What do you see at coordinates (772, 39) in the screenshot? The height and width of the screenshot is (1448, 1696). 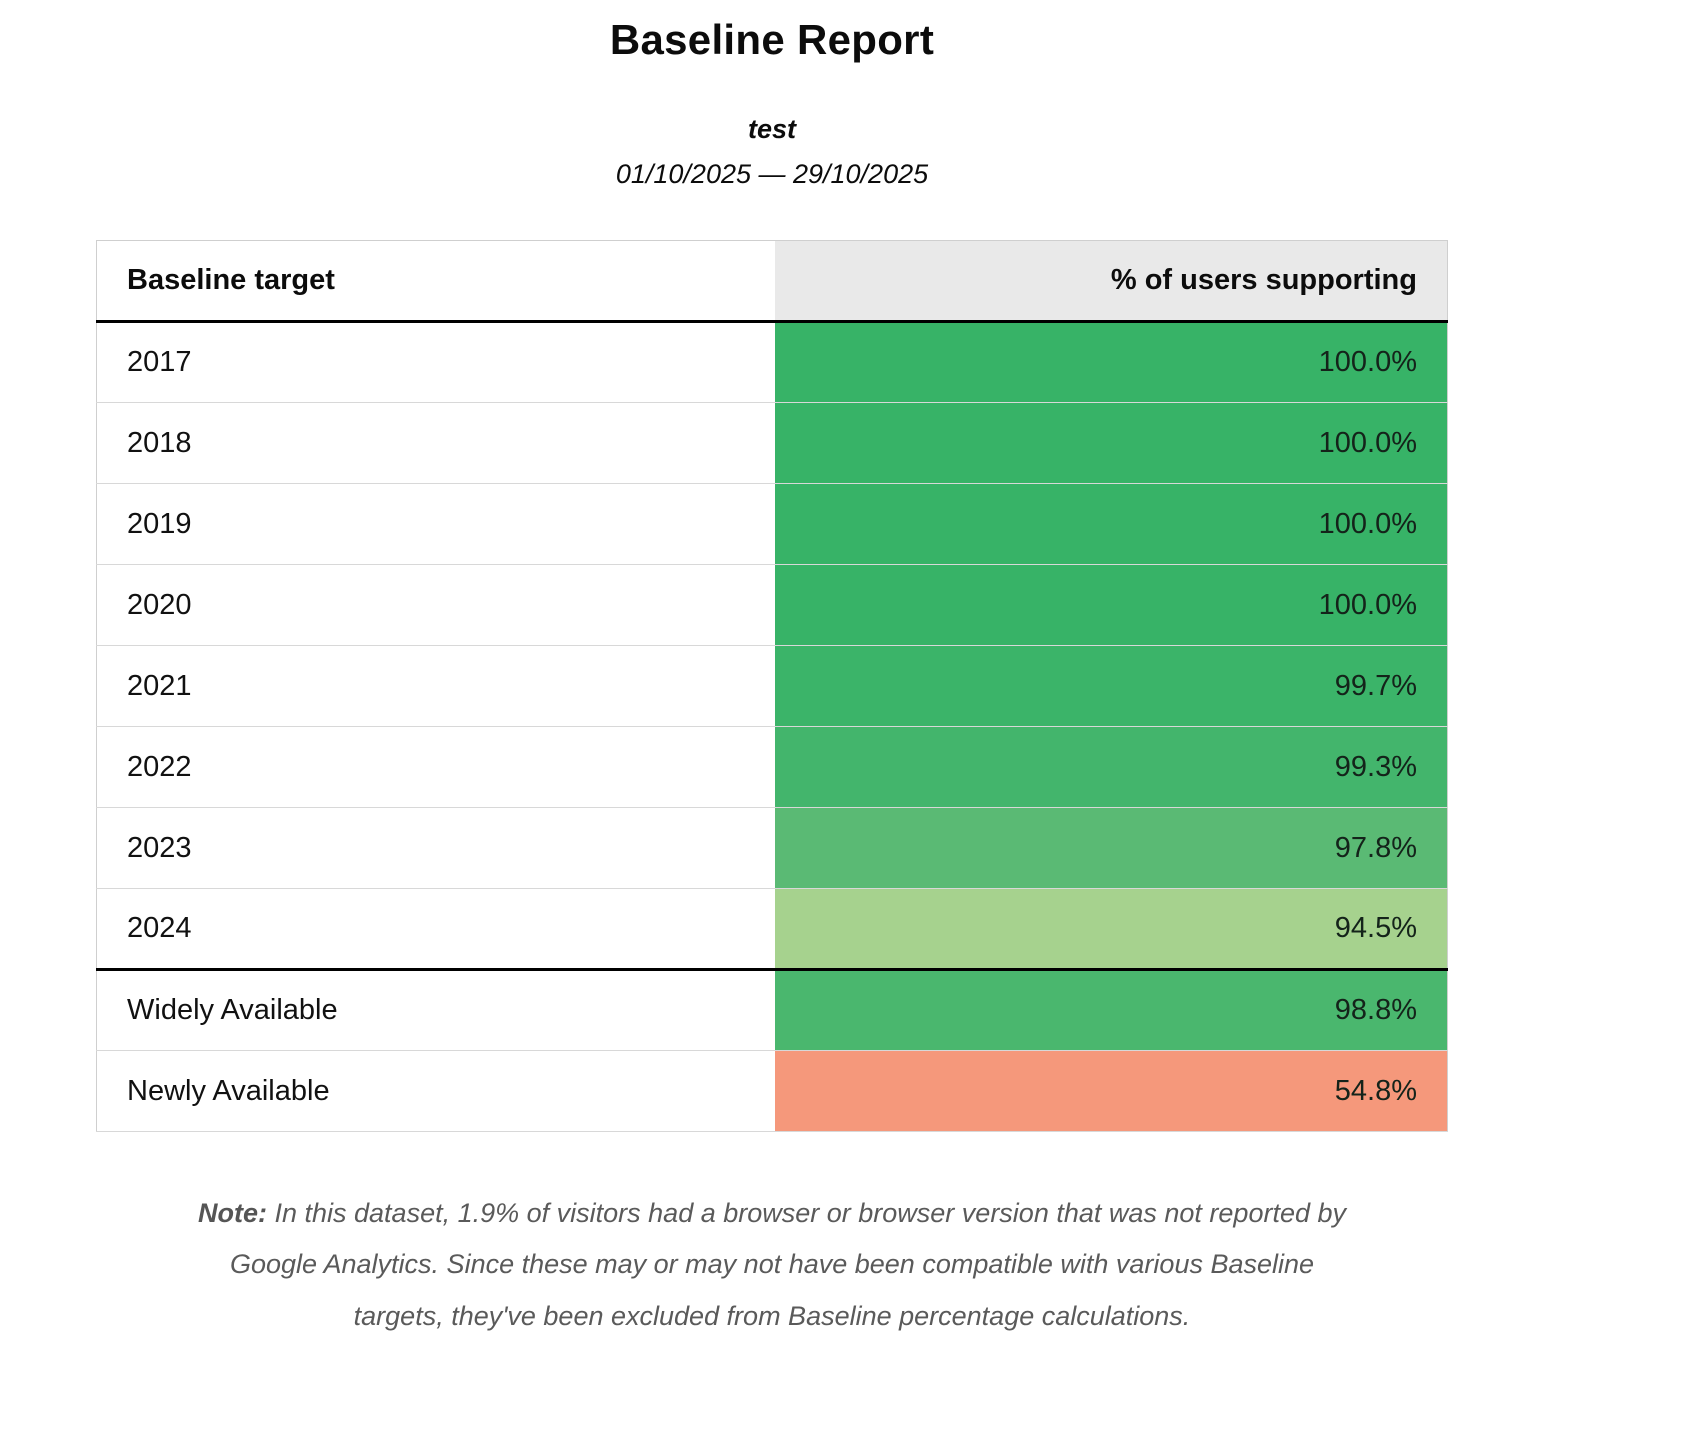 I see `page-title: Baseline Report` at bounding box center [772, 39].